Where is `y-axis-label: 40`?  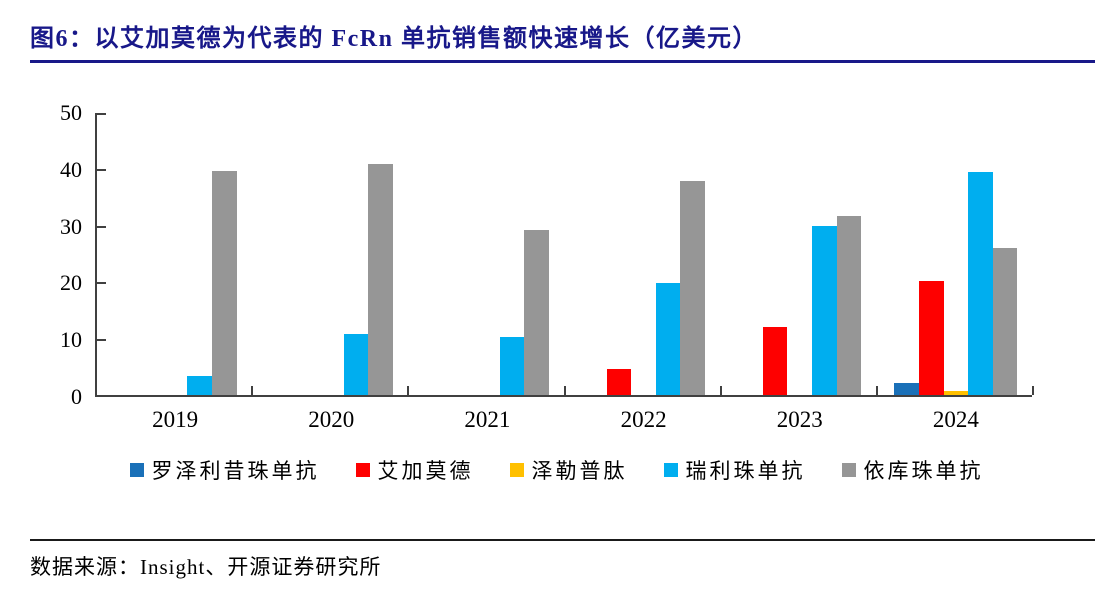 y-axis-label: 40 is located at coordinates (71, 169).